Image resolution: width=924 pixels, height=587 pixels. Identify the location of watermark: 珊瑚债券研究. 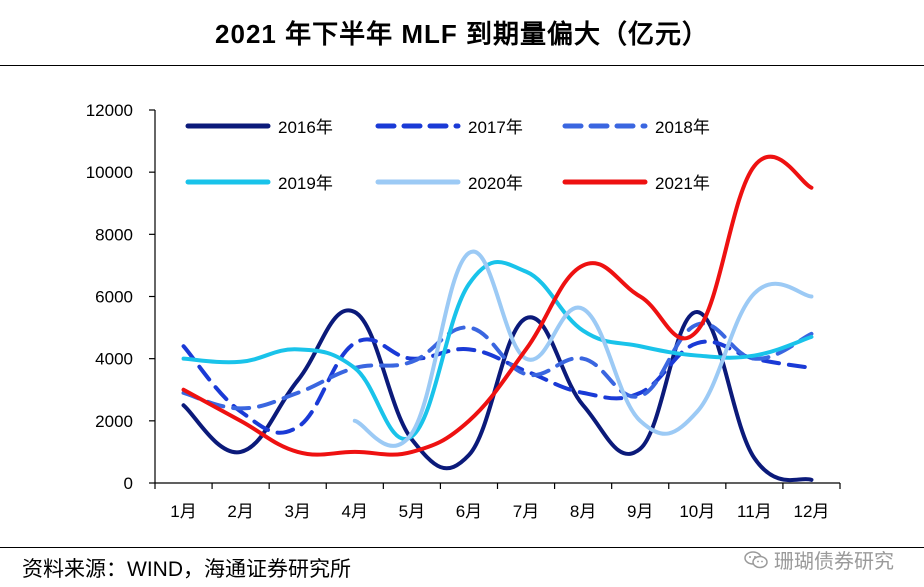
(819, 559).